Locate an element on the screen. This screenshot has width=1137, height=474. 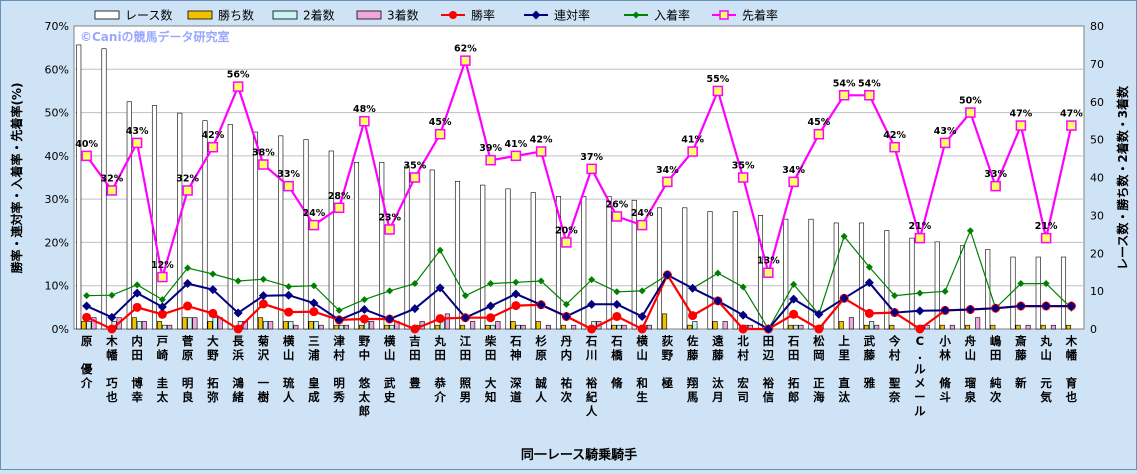
x-tick-label: 津村 明秀 is located at coordinates (338, 369).